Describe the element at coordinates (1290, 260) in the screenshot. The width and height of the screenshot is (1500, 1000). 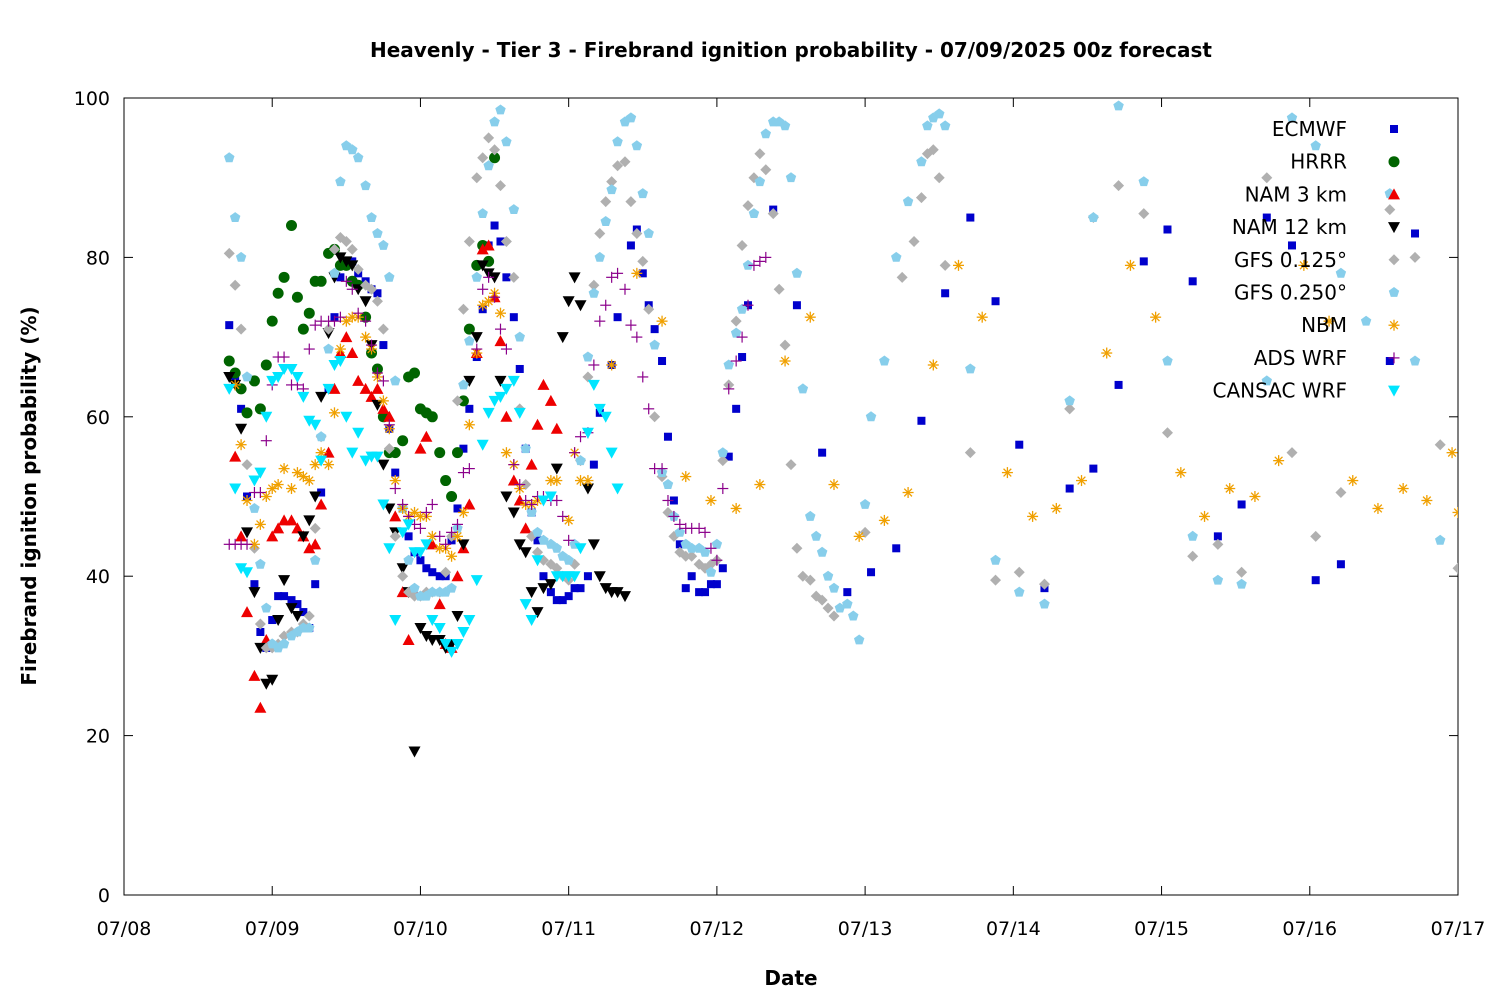
I see `legend-label: GFS 0.125°` at that location.